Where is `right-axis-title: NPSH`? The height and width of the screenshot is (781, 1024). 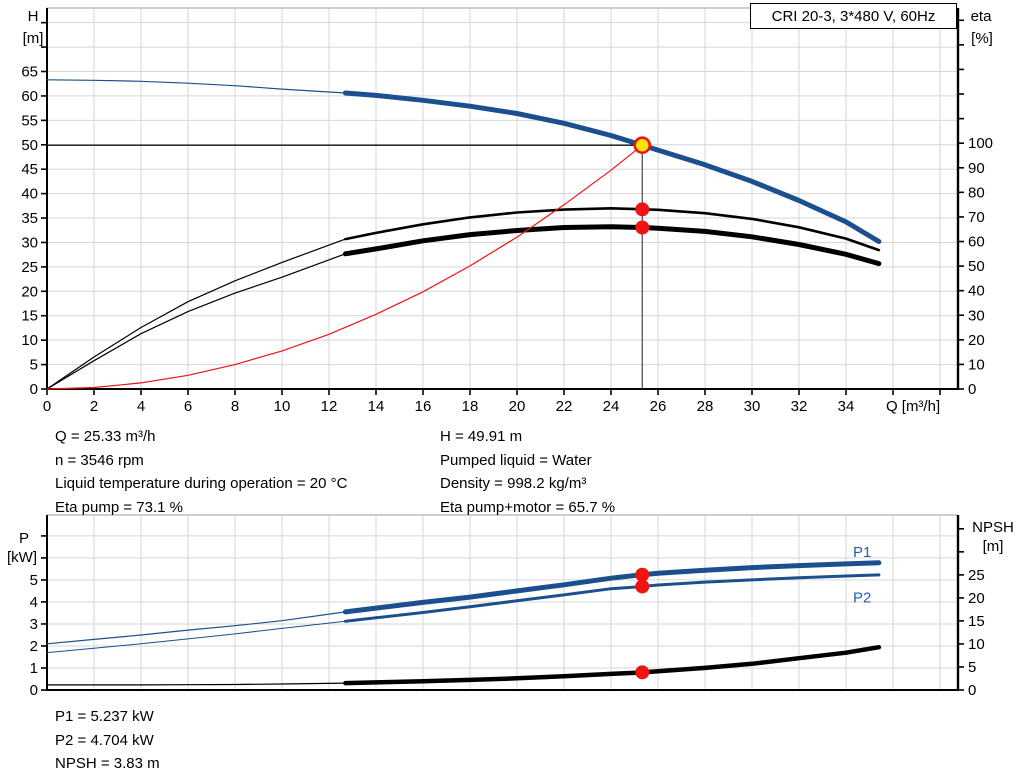 right-axis-title: NPSH is located at coordinates (993, 527).